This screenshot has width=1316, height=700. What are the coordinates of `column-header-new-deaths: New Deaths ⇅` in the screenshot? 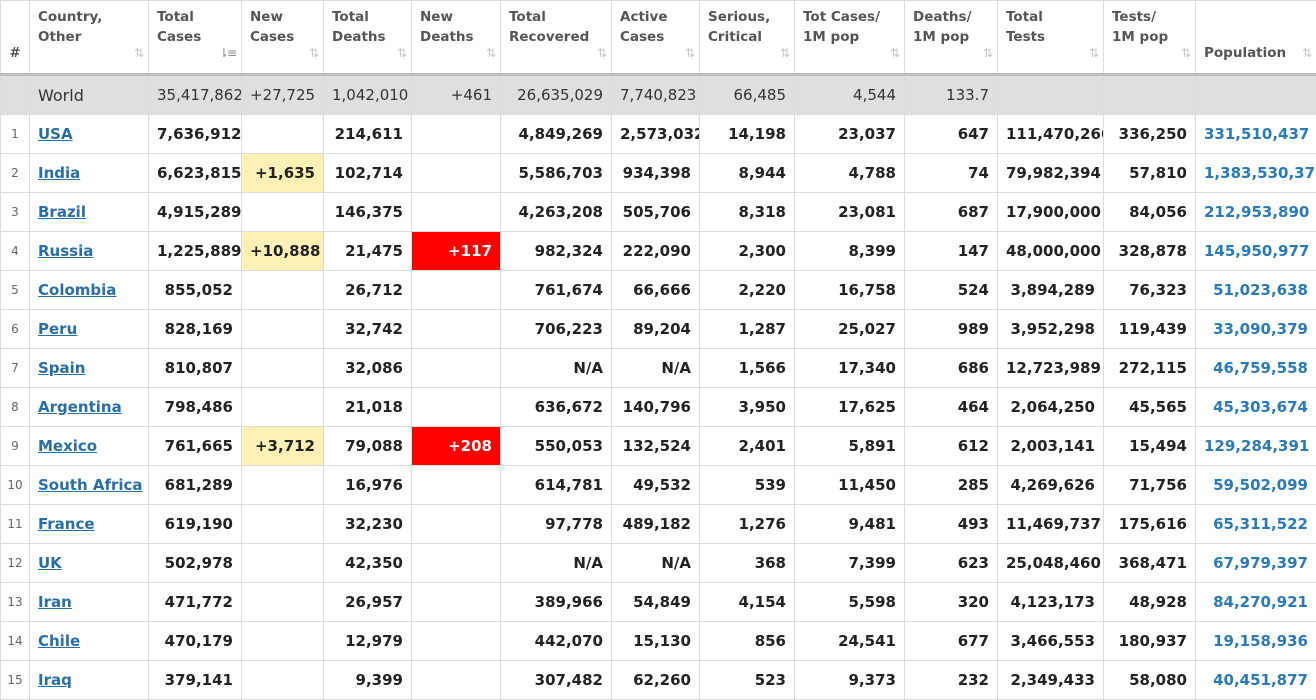 It's located at (456, 38).